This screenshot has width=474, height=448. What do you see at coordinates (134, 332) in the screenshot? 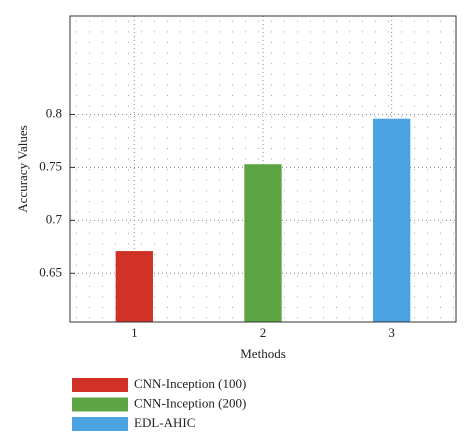
I see `x-tick-label: 1` at bounding box center [134, 332].